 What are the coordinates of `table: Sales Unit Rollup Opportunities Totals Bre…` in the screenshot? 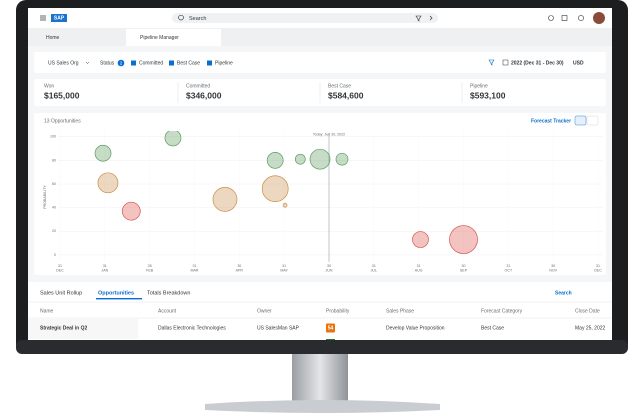 It's located at (320, 315).